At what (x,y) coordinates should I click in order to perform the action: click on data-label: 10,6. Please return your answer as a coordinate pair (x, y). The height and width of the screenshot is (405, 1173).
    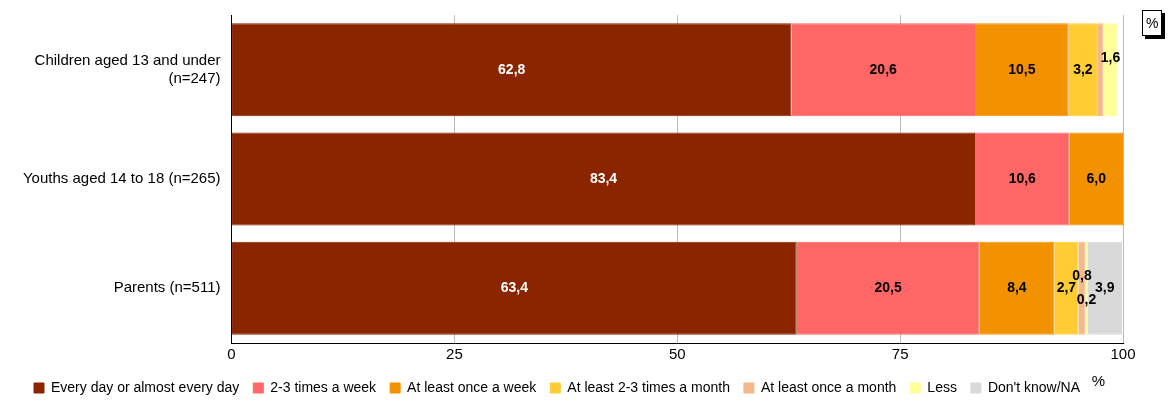
    Looking at the image, I should click on (1022, 177).